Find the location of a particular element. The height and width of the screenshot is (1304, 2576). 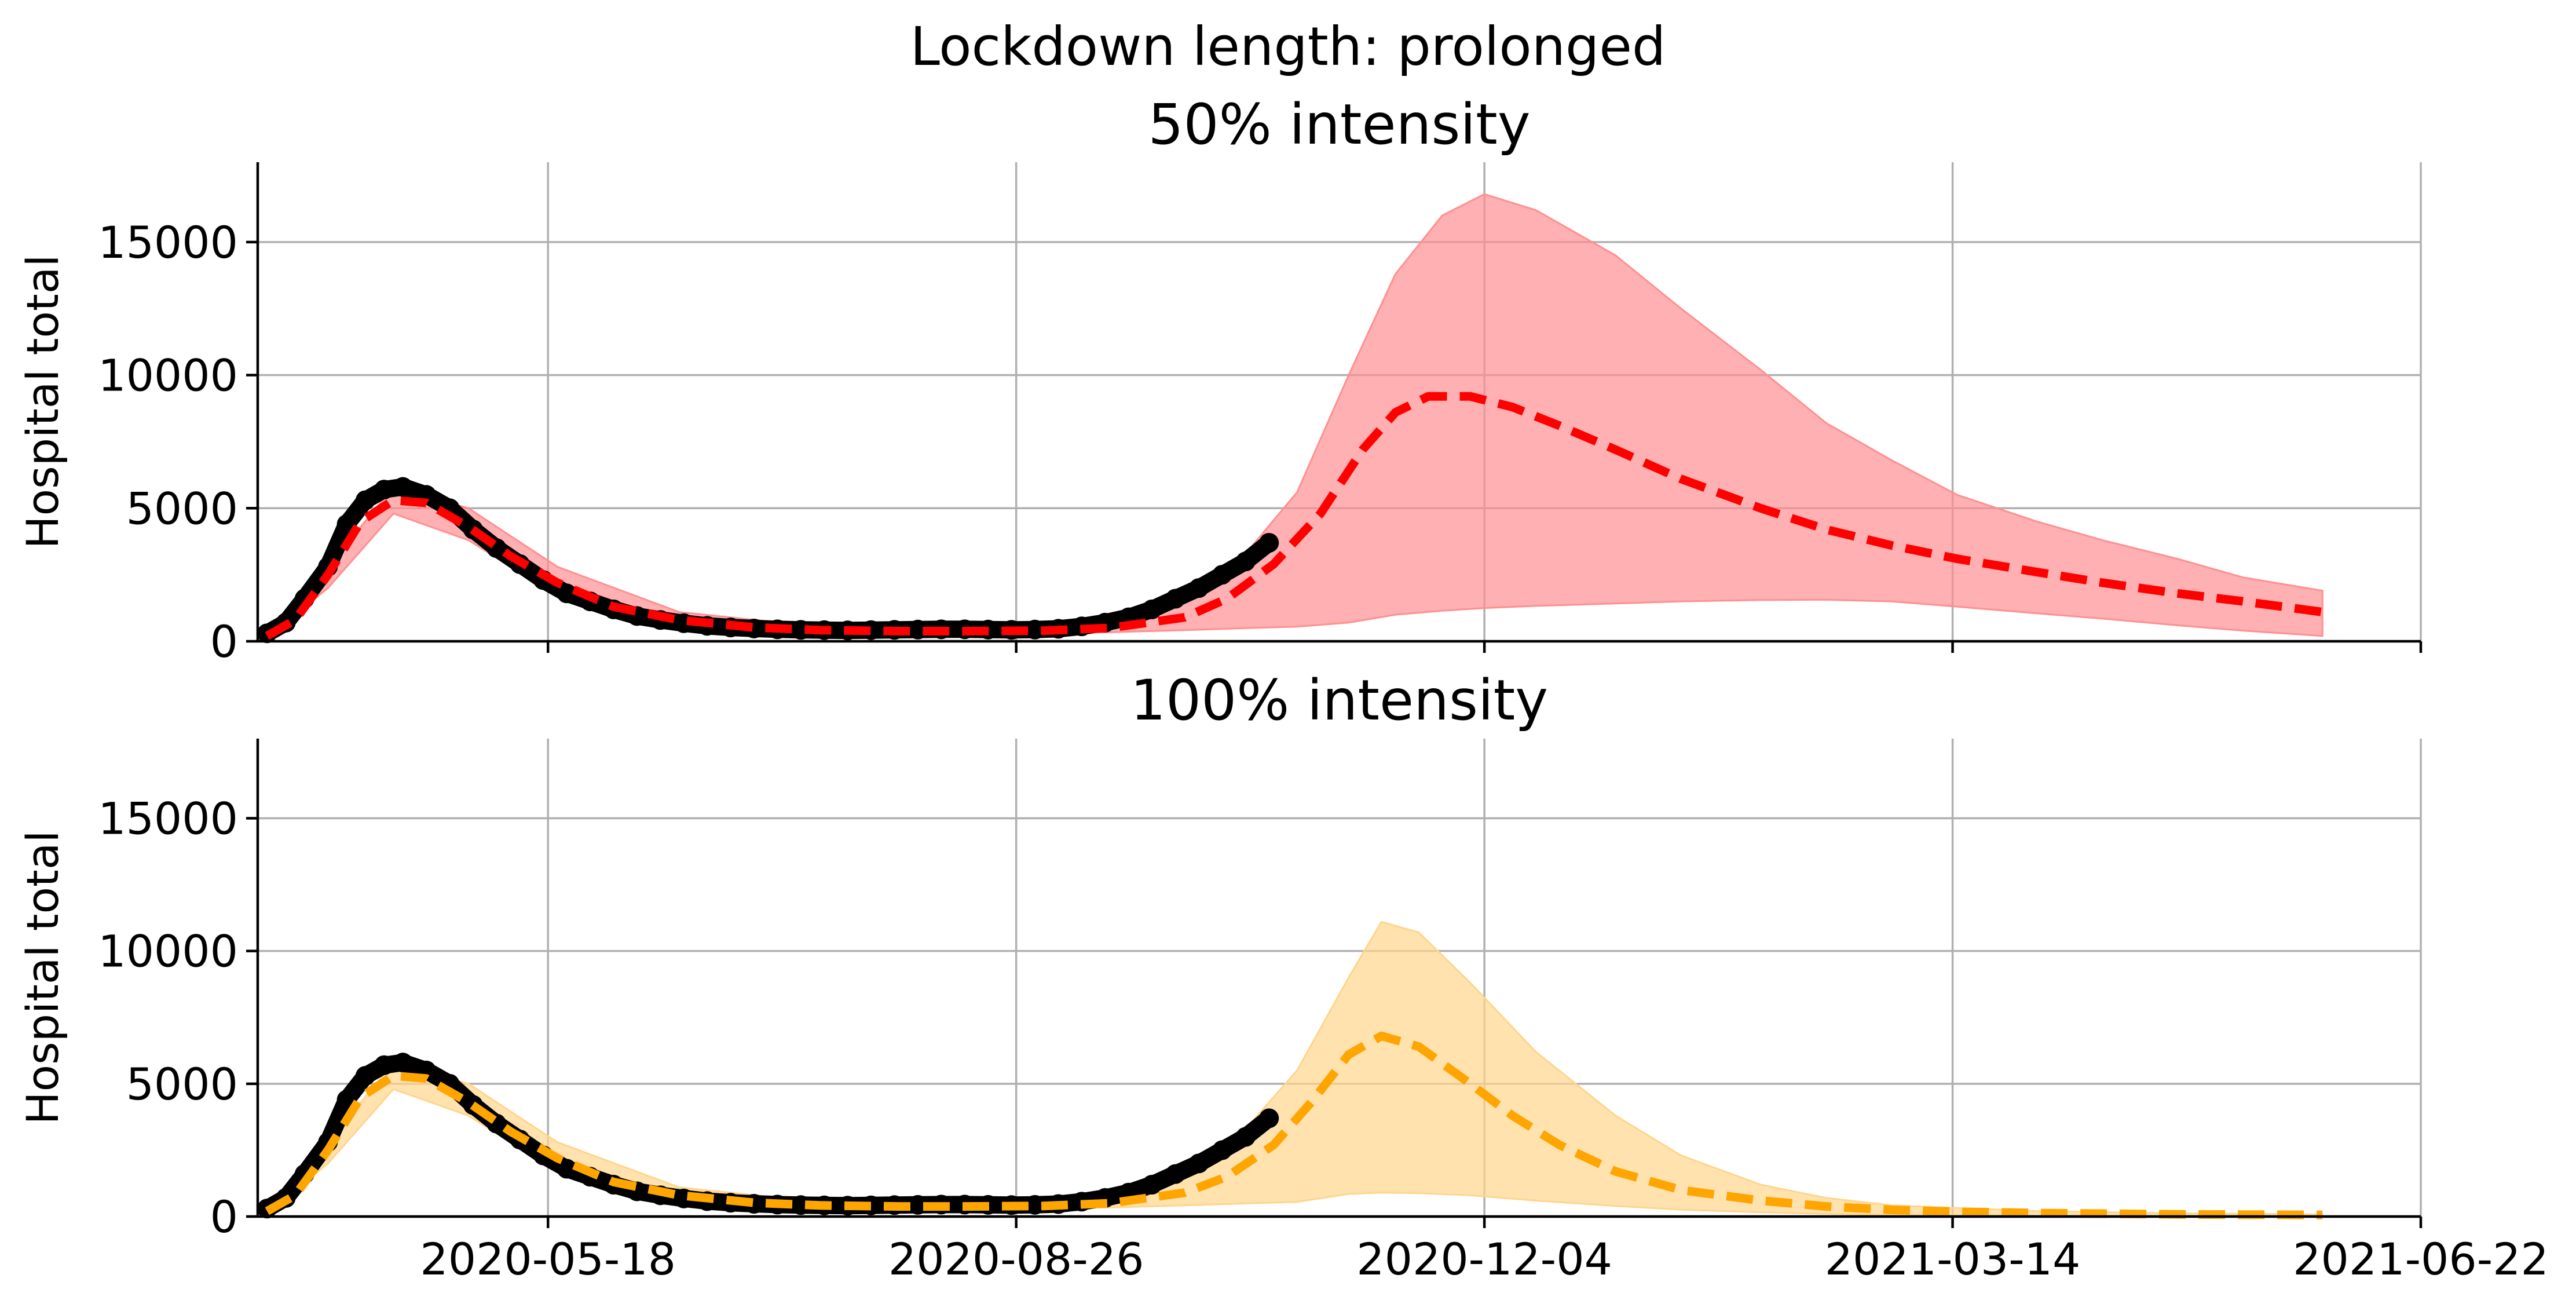

panel-title: 50% intensity is located at coordinates (1339, 125).